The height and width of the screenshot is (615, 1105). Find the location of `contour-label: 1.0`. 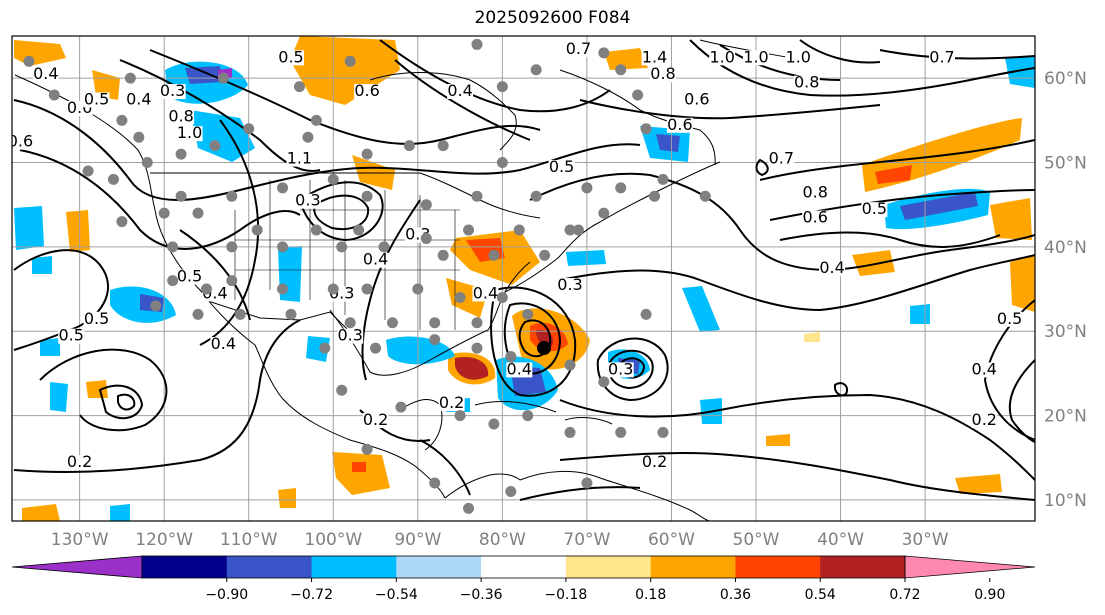

contour-label: 1.0 is located at coordinates (755, 56).